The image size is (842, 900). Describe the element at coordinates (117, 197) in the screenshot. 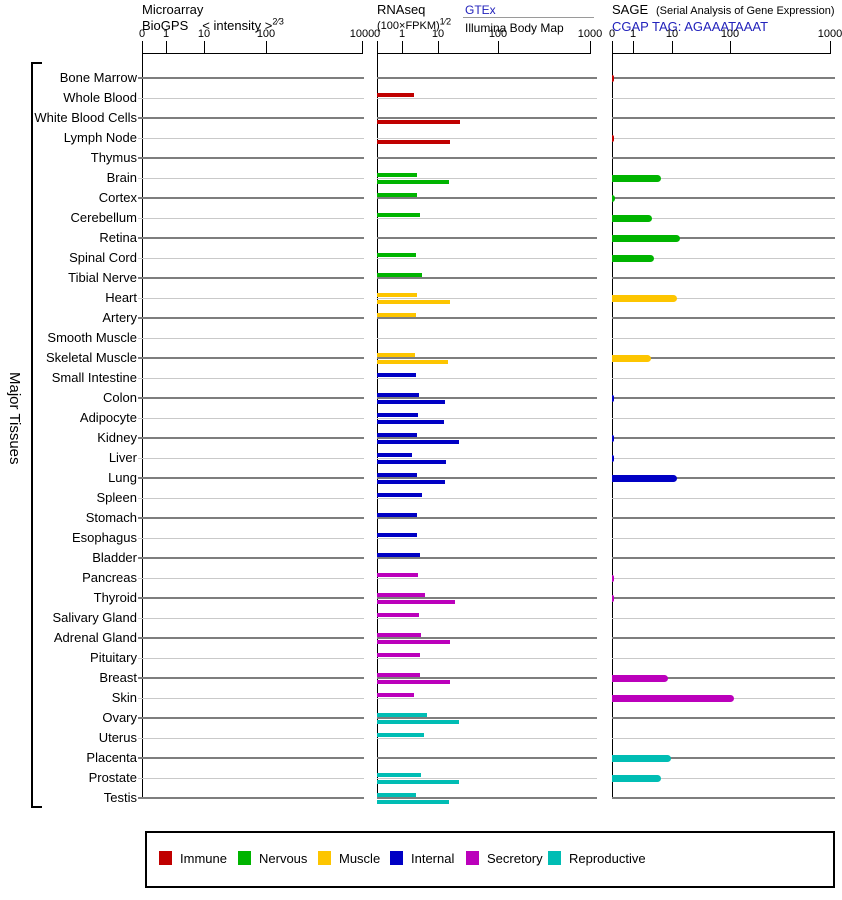

I see `tissue-label: Cortex` at that location.